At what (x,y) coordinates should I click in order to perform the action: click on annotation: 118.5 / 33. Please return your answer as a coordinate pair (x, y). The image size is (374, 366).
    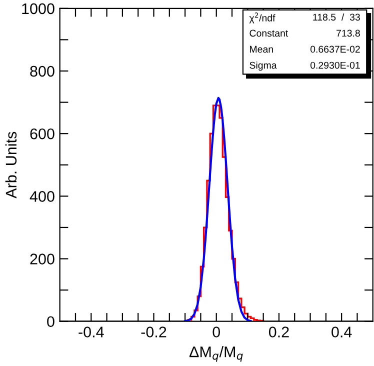
    Looking at the image, I should click on (336, 17).